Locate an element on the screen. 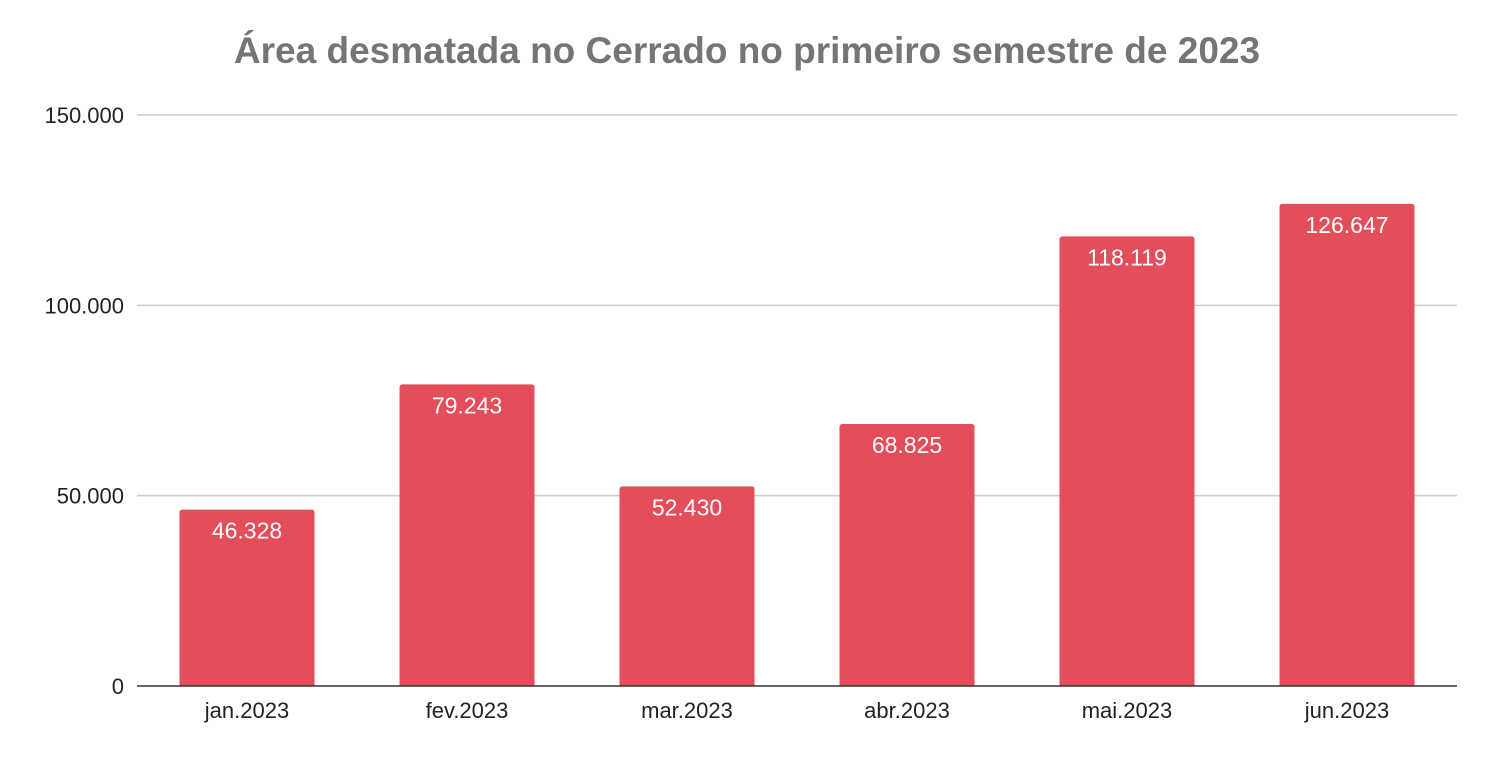 The height and width of the screenshot is (760, 1494). bar-jan.2023 is located at coordinates (247, 597).